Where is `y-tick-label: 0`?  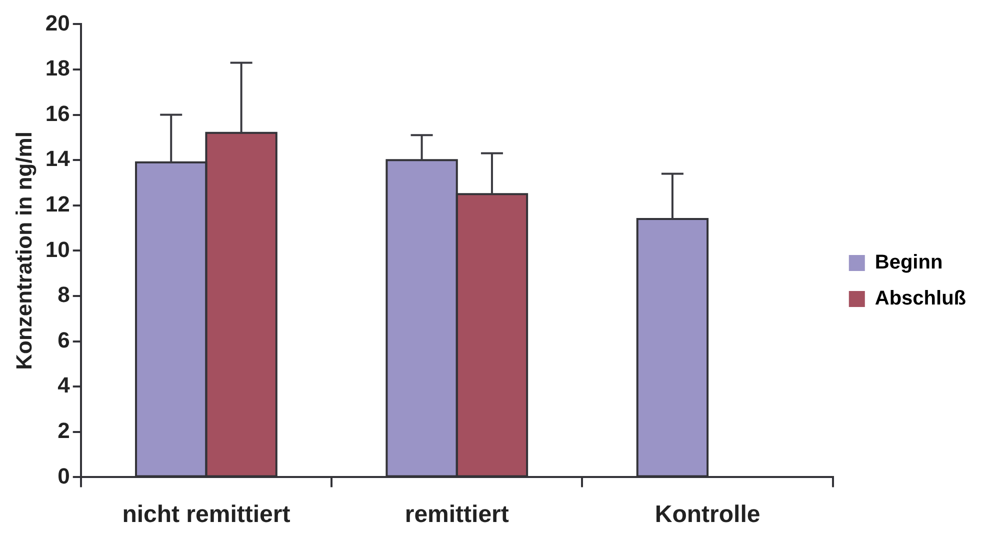
y-tick-label: 0 is located at coordinates (64, 475).